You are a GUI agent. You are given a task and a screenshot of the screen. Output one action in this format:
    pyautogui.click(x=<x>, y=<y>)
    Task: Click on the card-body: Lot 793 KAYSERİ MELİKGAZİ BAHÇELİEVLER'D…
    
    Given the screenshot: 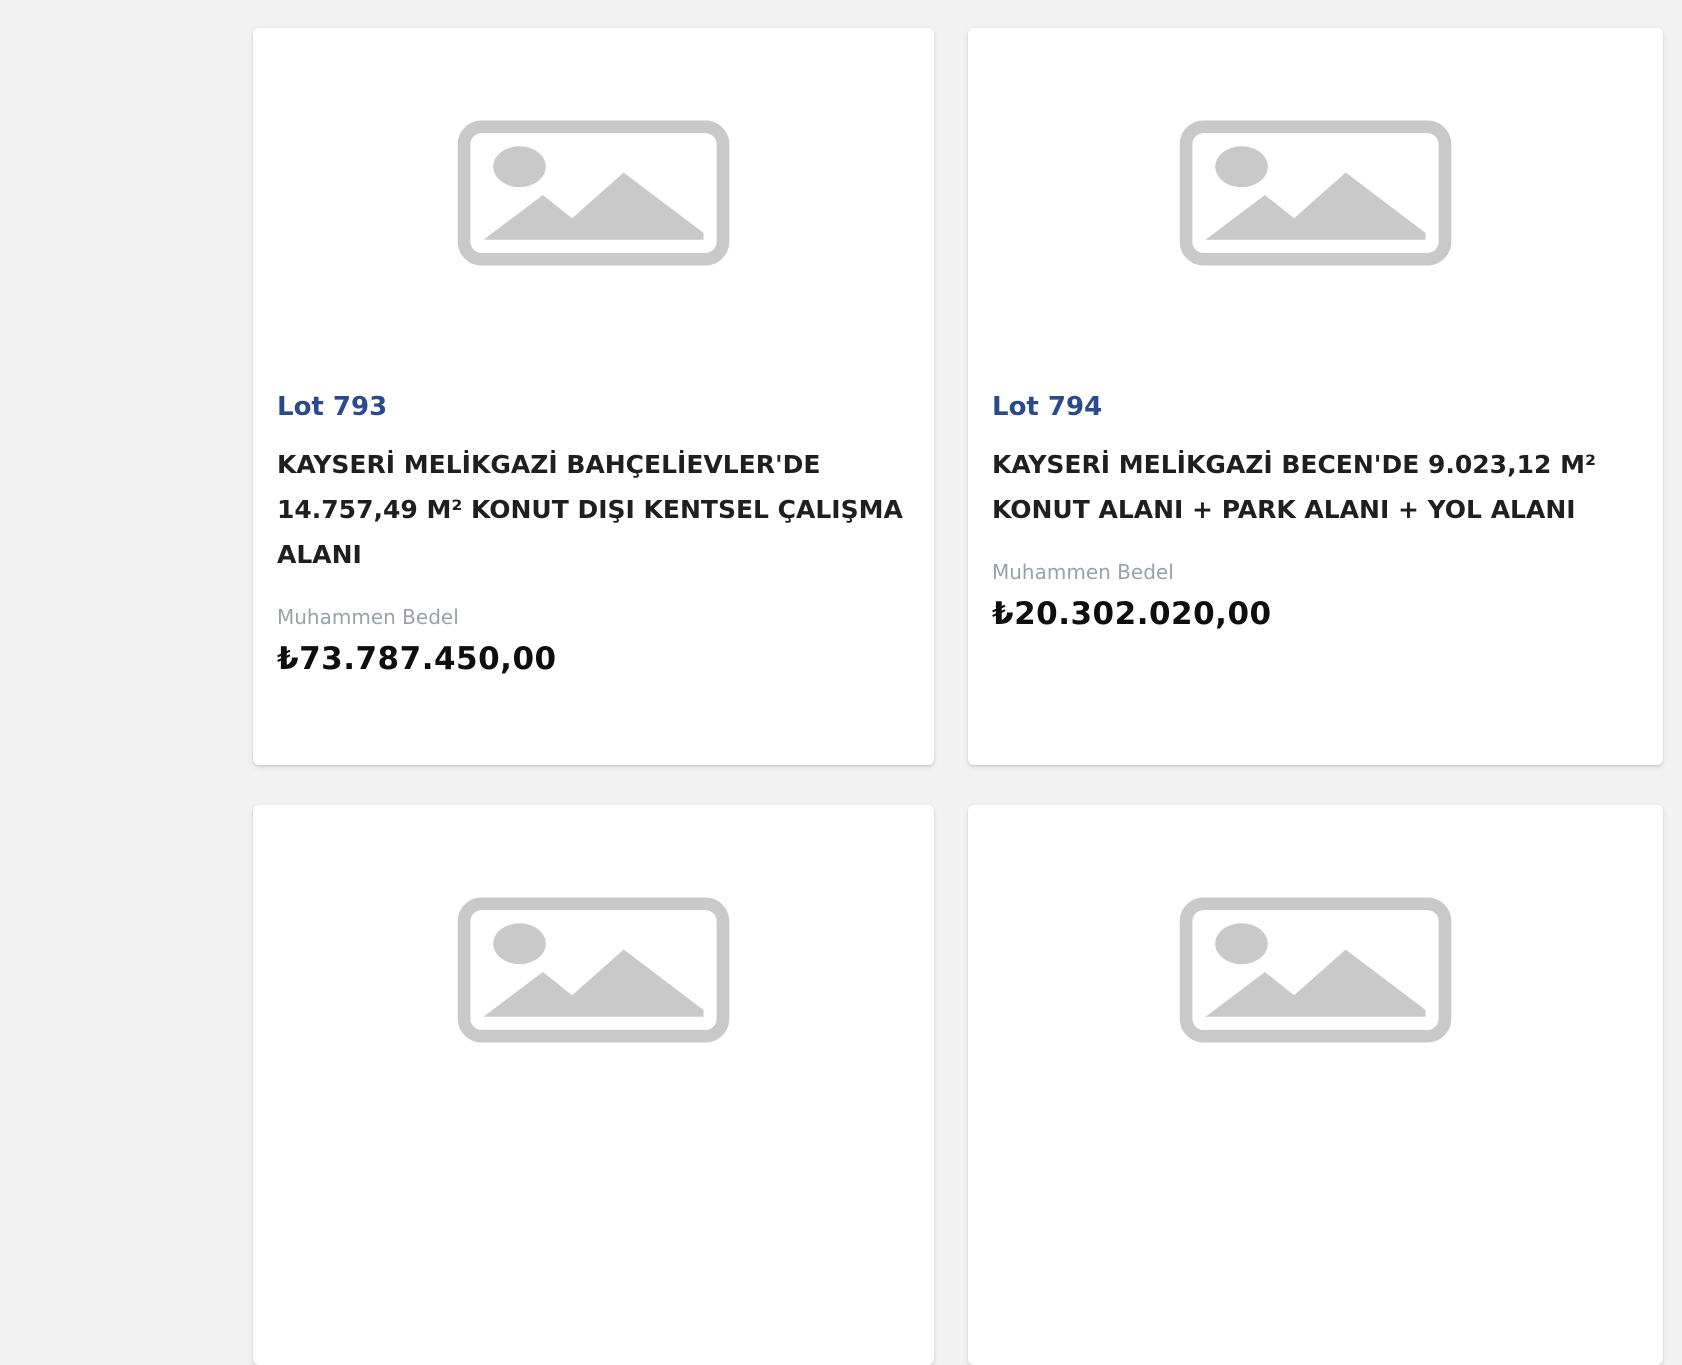 What is the action you would take?
    pyautogui.click(x=593, y=546)
    